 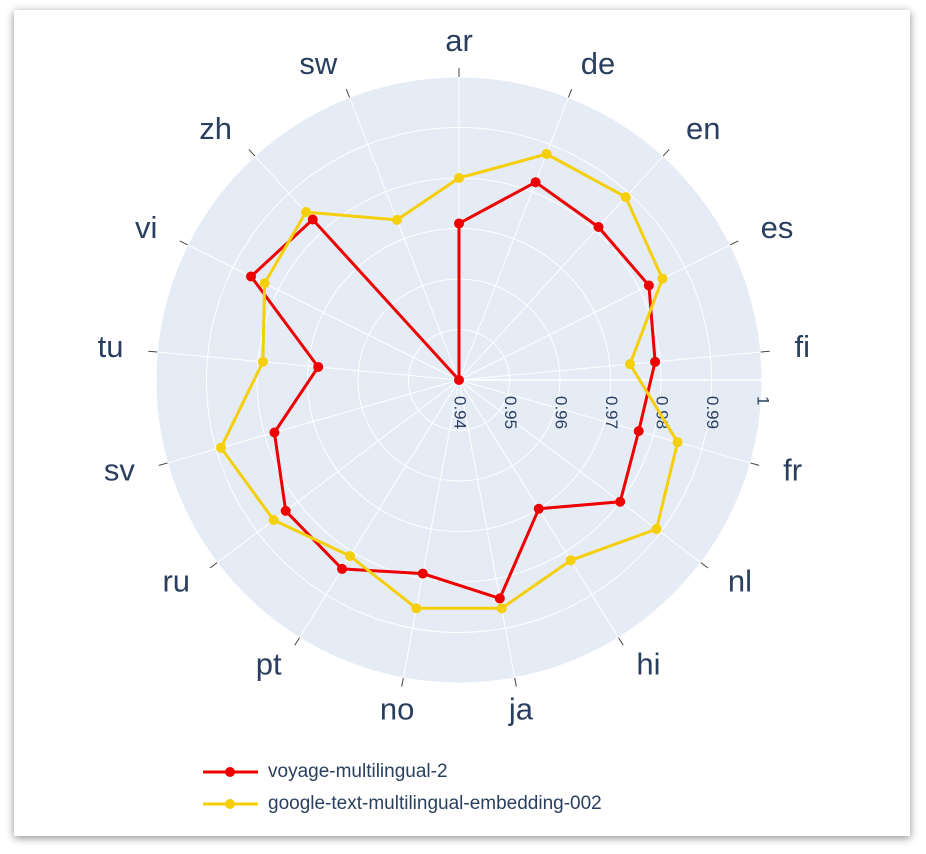 What do you see at coordinates (792, 469) in the screenshot?
I see `angular-label: fr` at bounding box center [792, 469].